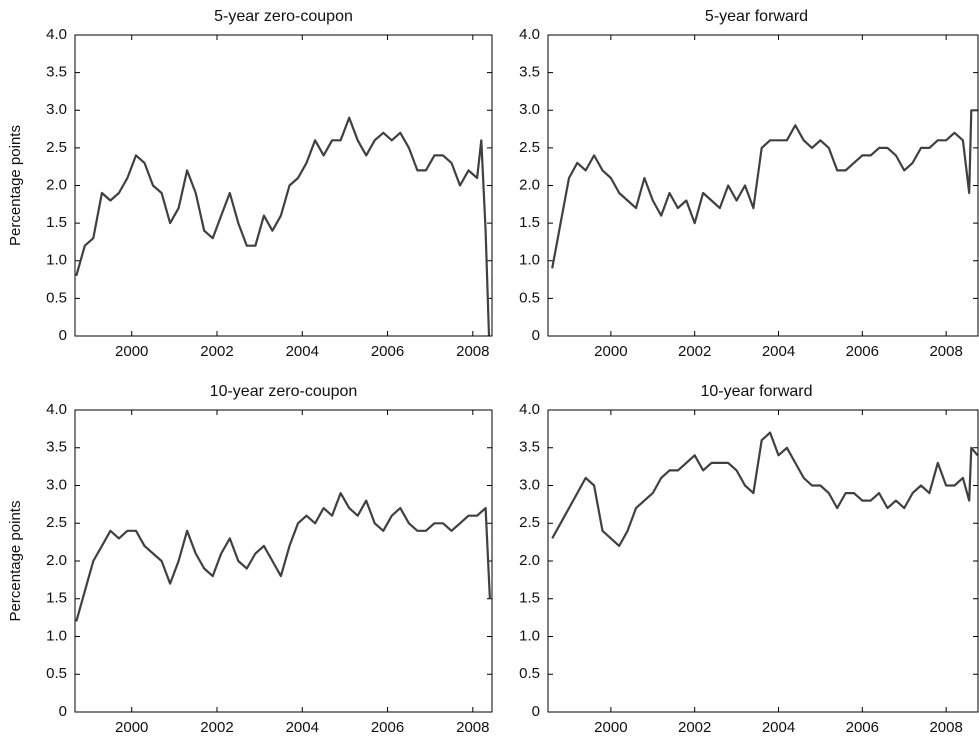 Image resolution: width=979 pixels, height=739 pixels. Describe the element at coordinates (283, 16) in the screenshot. I see `chart-title: 5-year zero-coupon` at that location.